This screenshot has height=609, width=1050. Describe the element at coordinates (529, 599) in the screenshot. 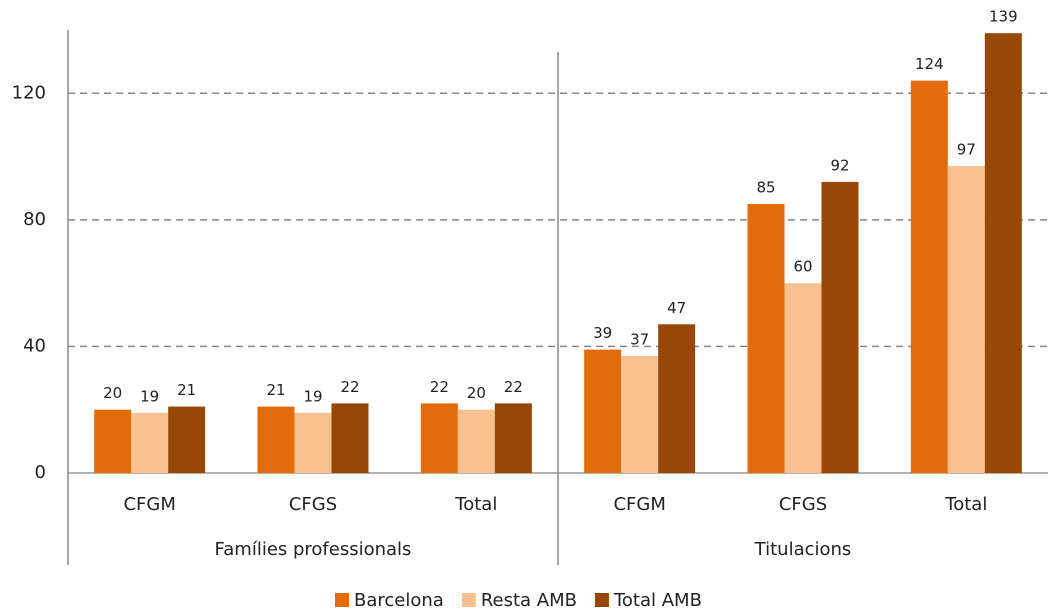

I see `legend-label: Resta AMB` at that location.